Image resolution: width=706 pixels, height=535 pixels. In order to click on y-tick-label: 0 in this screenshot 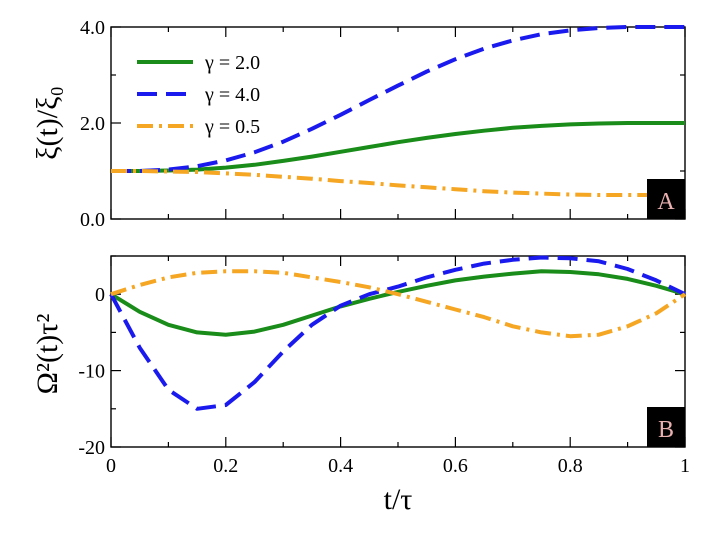, I will do `click(100, 295)`.